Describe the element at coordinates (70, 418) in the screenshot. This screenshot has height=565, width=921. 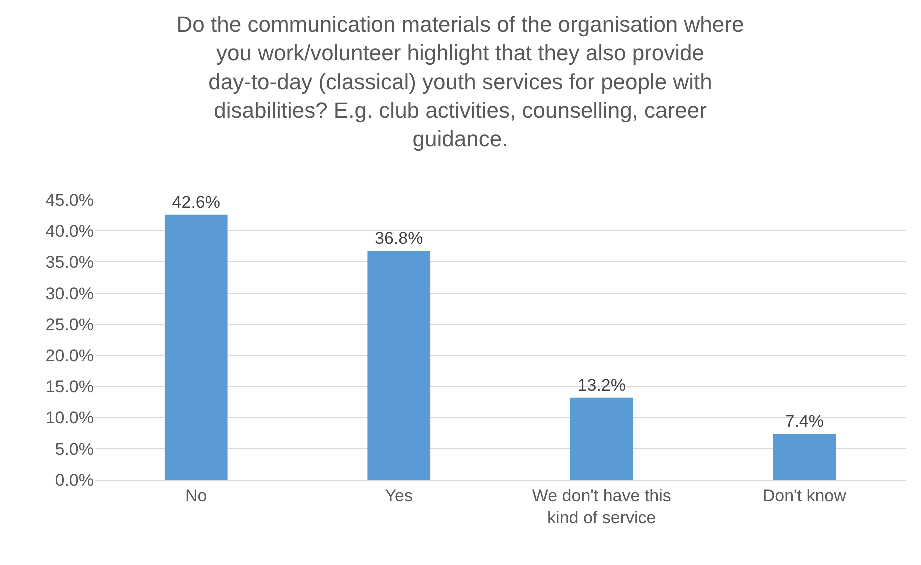
I see `y-tick-label: 10.0%` at that location.